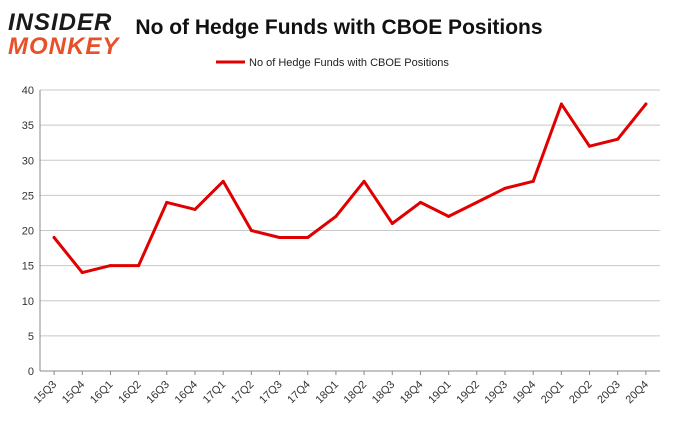  Describe the element at coordinates (31, 337) in the screenshot. I see `y-tick-label: 5` at that location.